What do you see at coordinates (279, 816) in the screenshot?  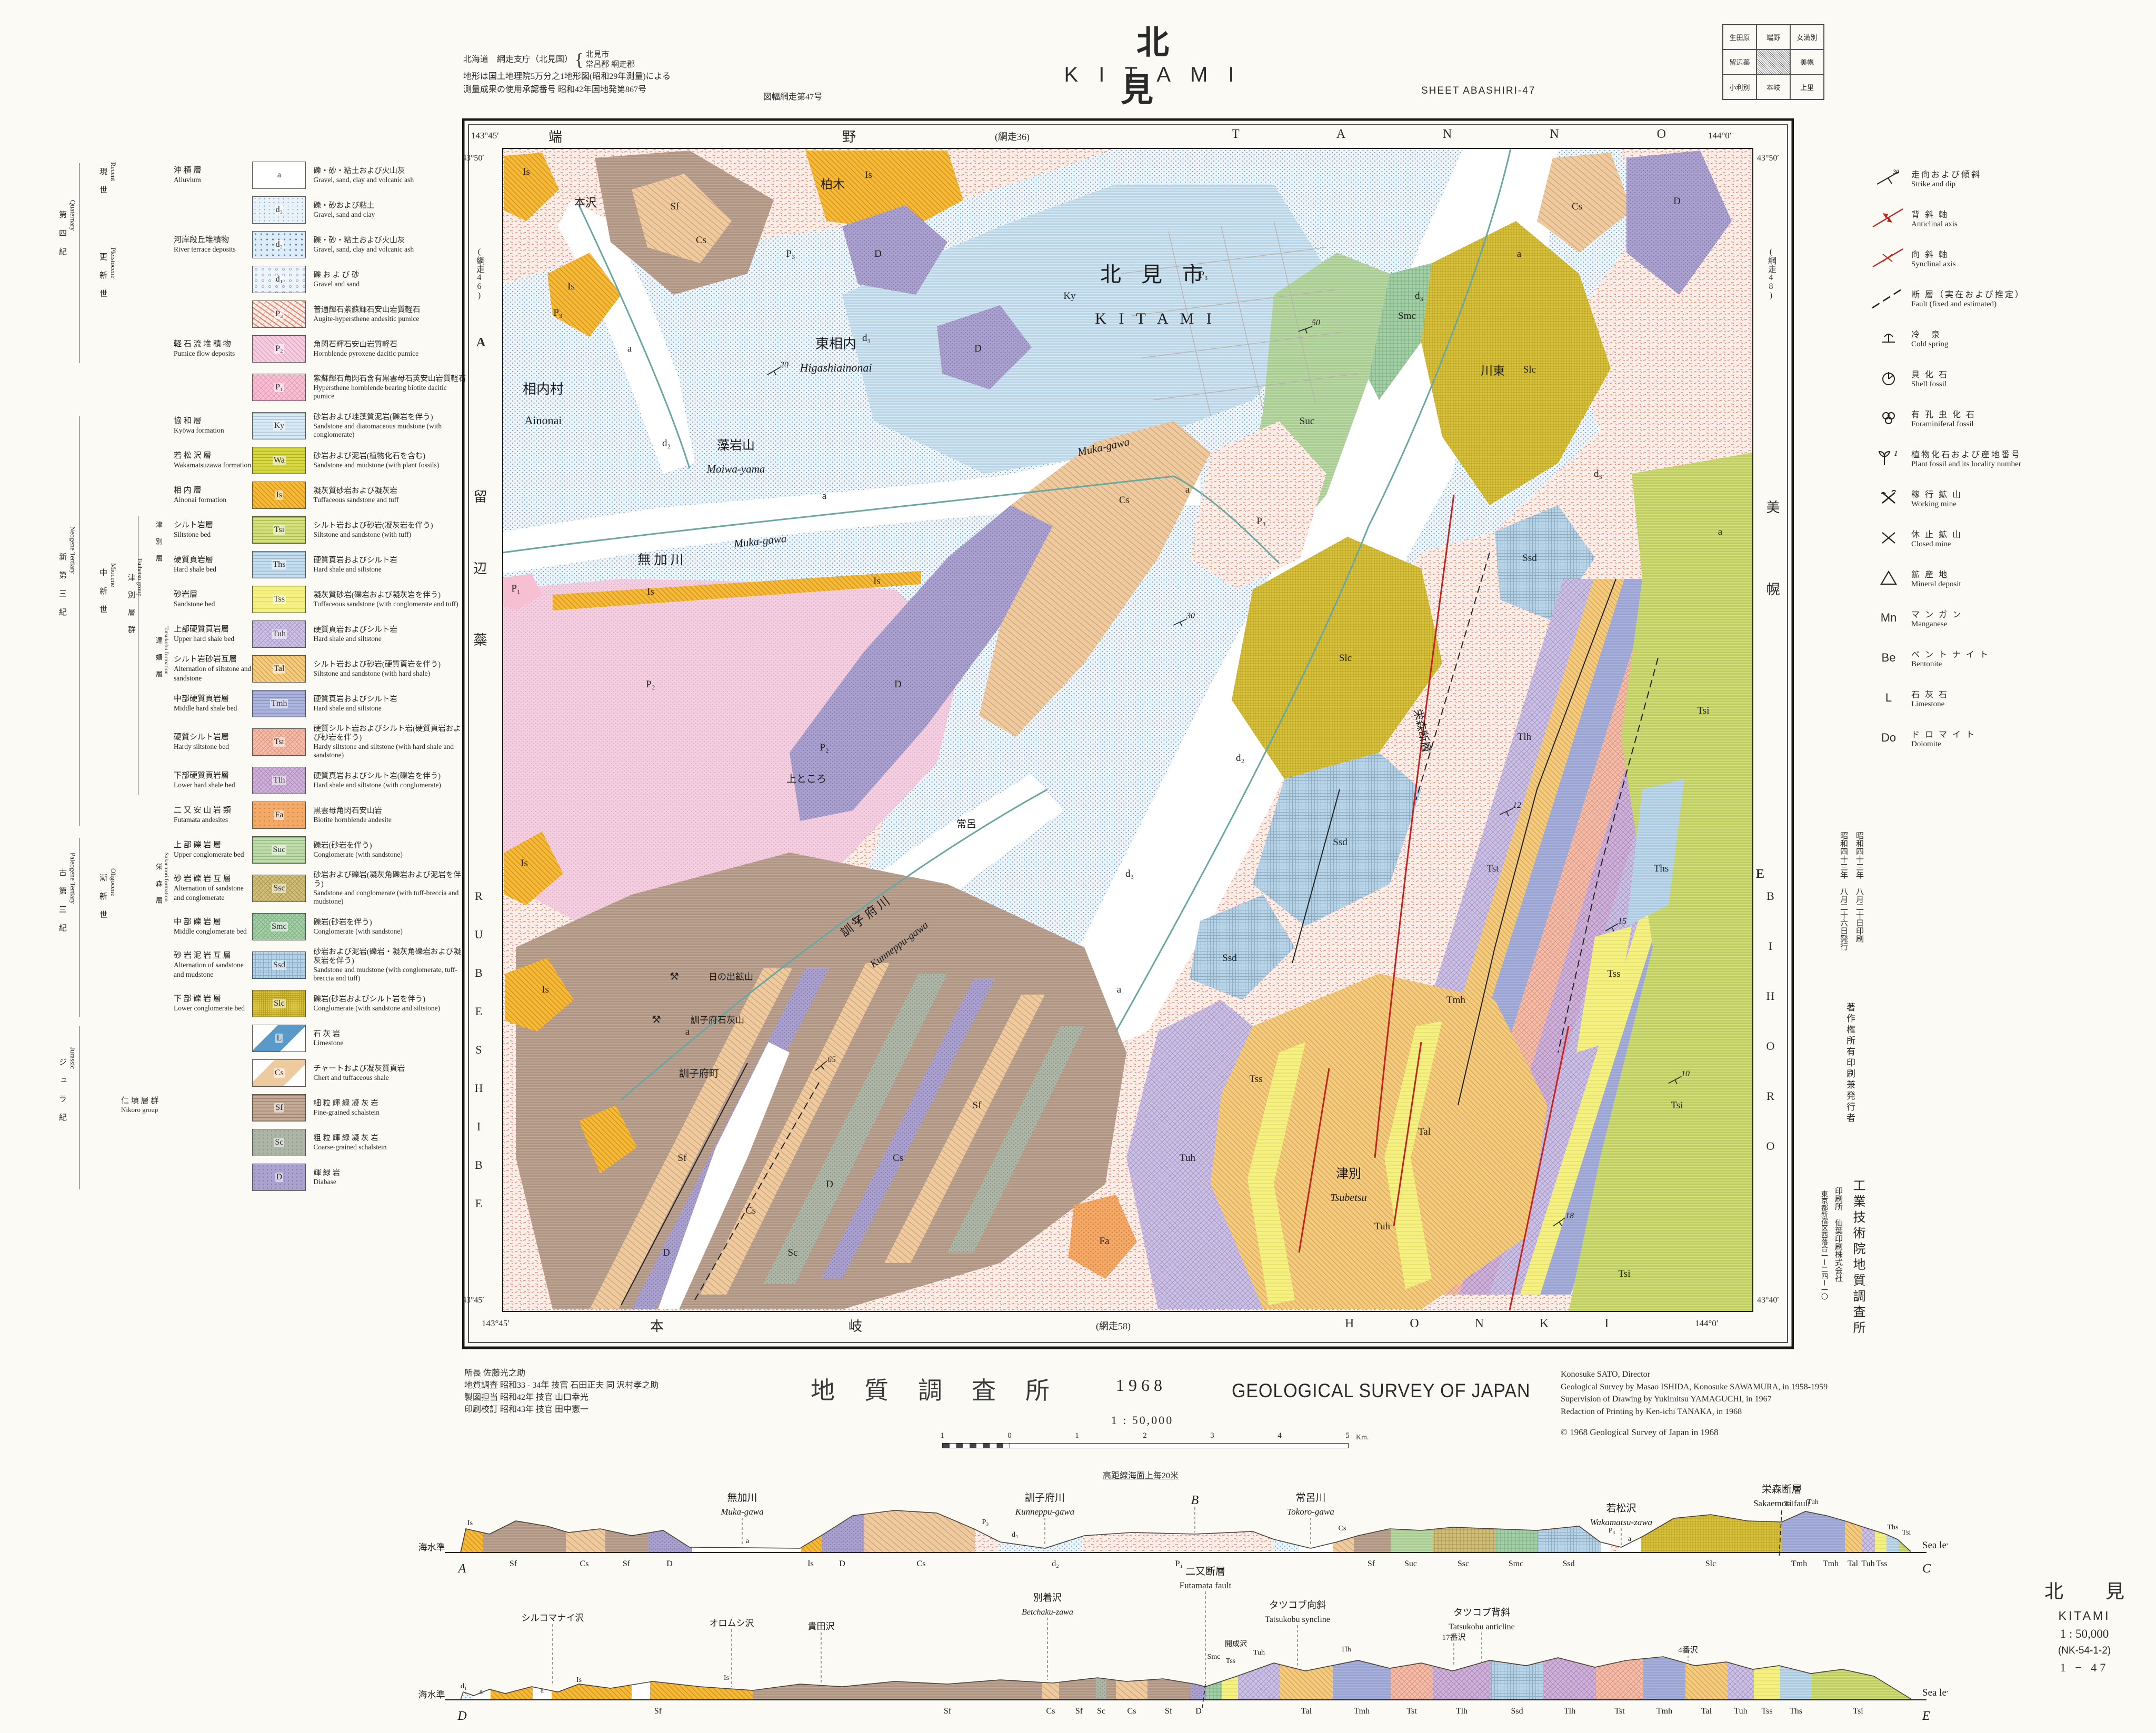 I see `swatch-Fa: Fa` at bounding box center [279, 816].